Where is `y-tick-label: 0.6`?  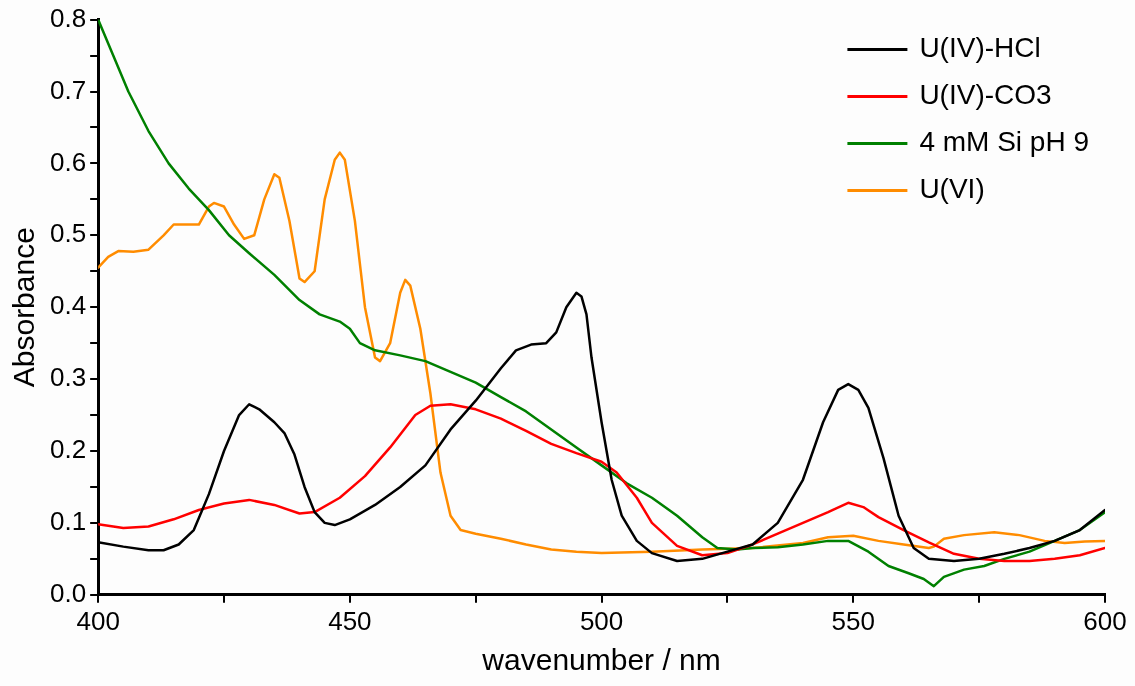 y-tick-label: 0.6 is located at coordinates (68, 161).